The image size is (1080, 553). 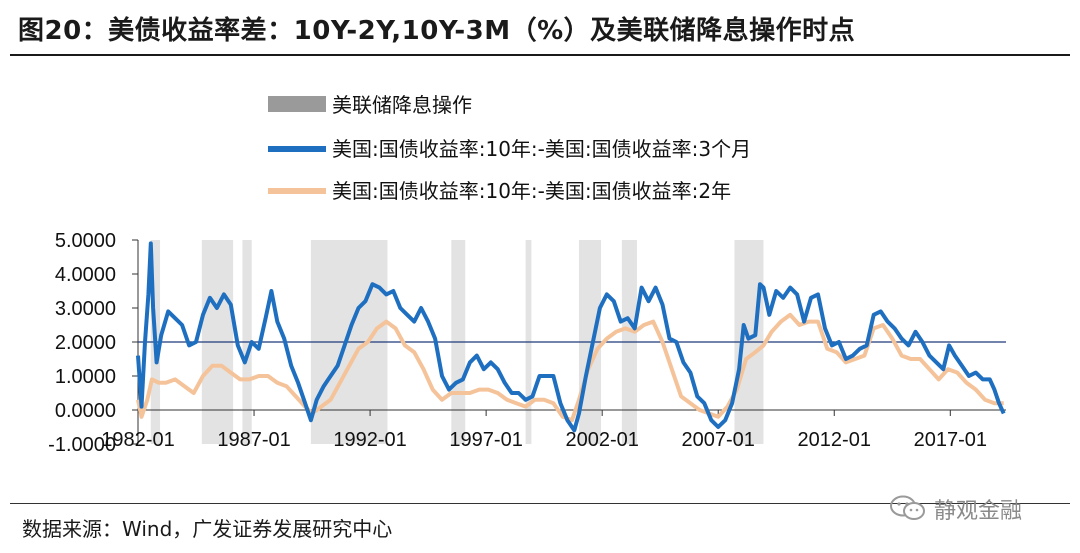 I want to click on y-tick-label: 2.0000, so click(x=85, y=343).